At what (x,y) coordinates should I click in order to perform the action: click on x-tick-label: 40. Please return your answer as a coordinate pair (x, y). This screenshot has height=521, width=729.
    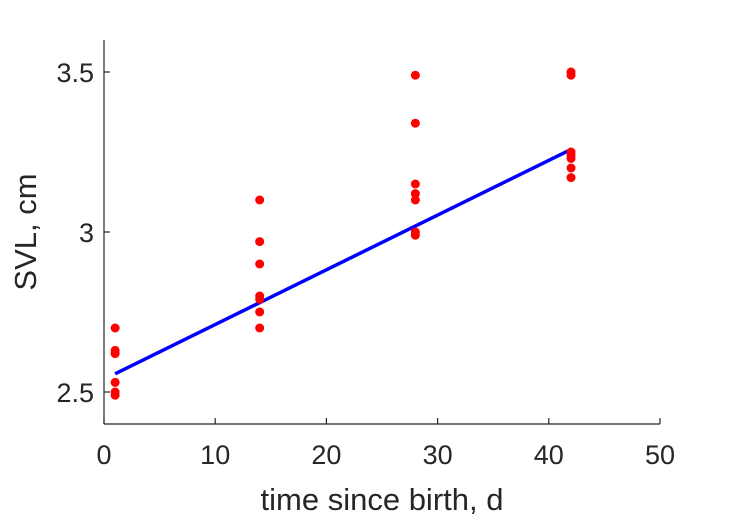
    Looking at the image, I should click on (549, 455).